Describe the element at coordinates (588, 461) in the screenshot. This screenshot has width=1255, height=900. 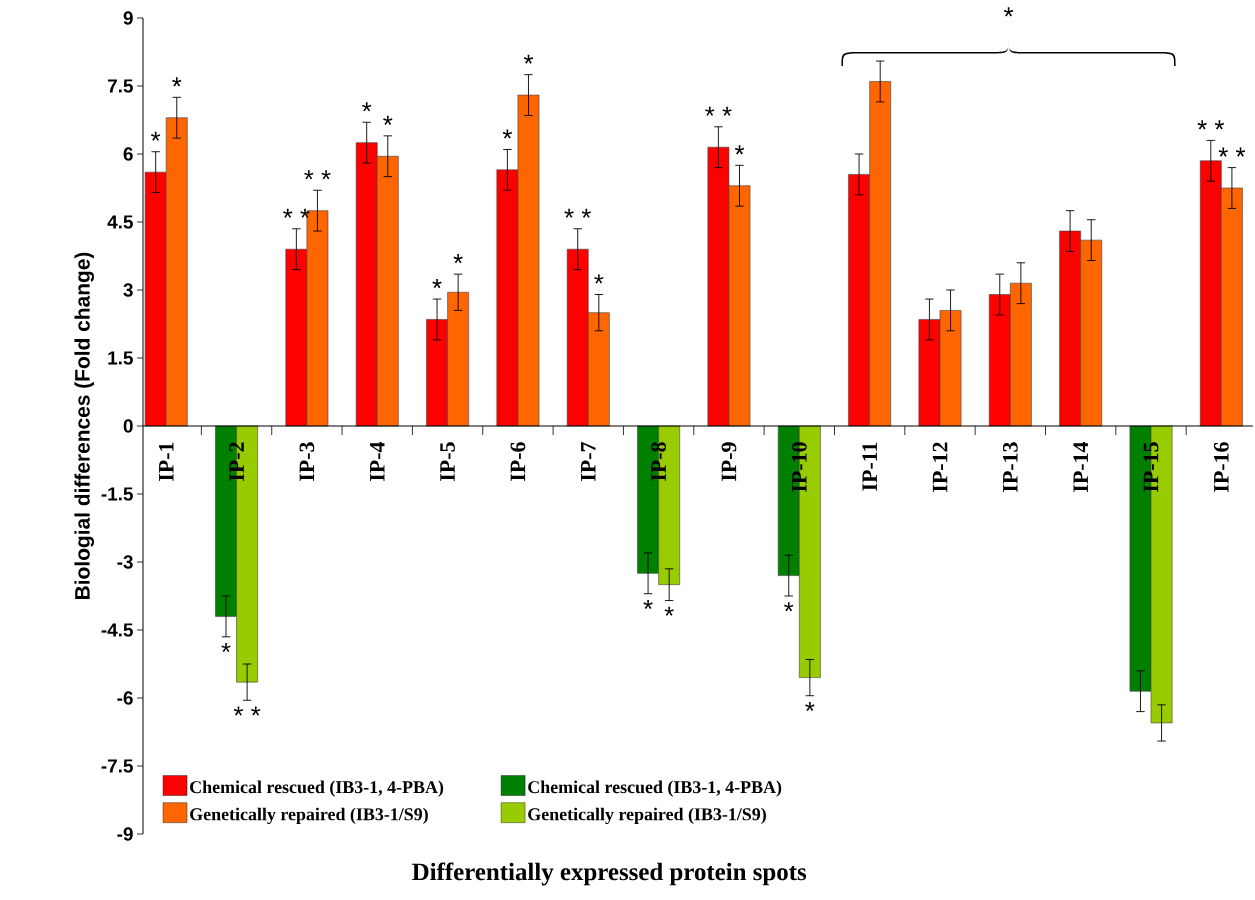
I see `x-tick-label: IP-7` at that location.